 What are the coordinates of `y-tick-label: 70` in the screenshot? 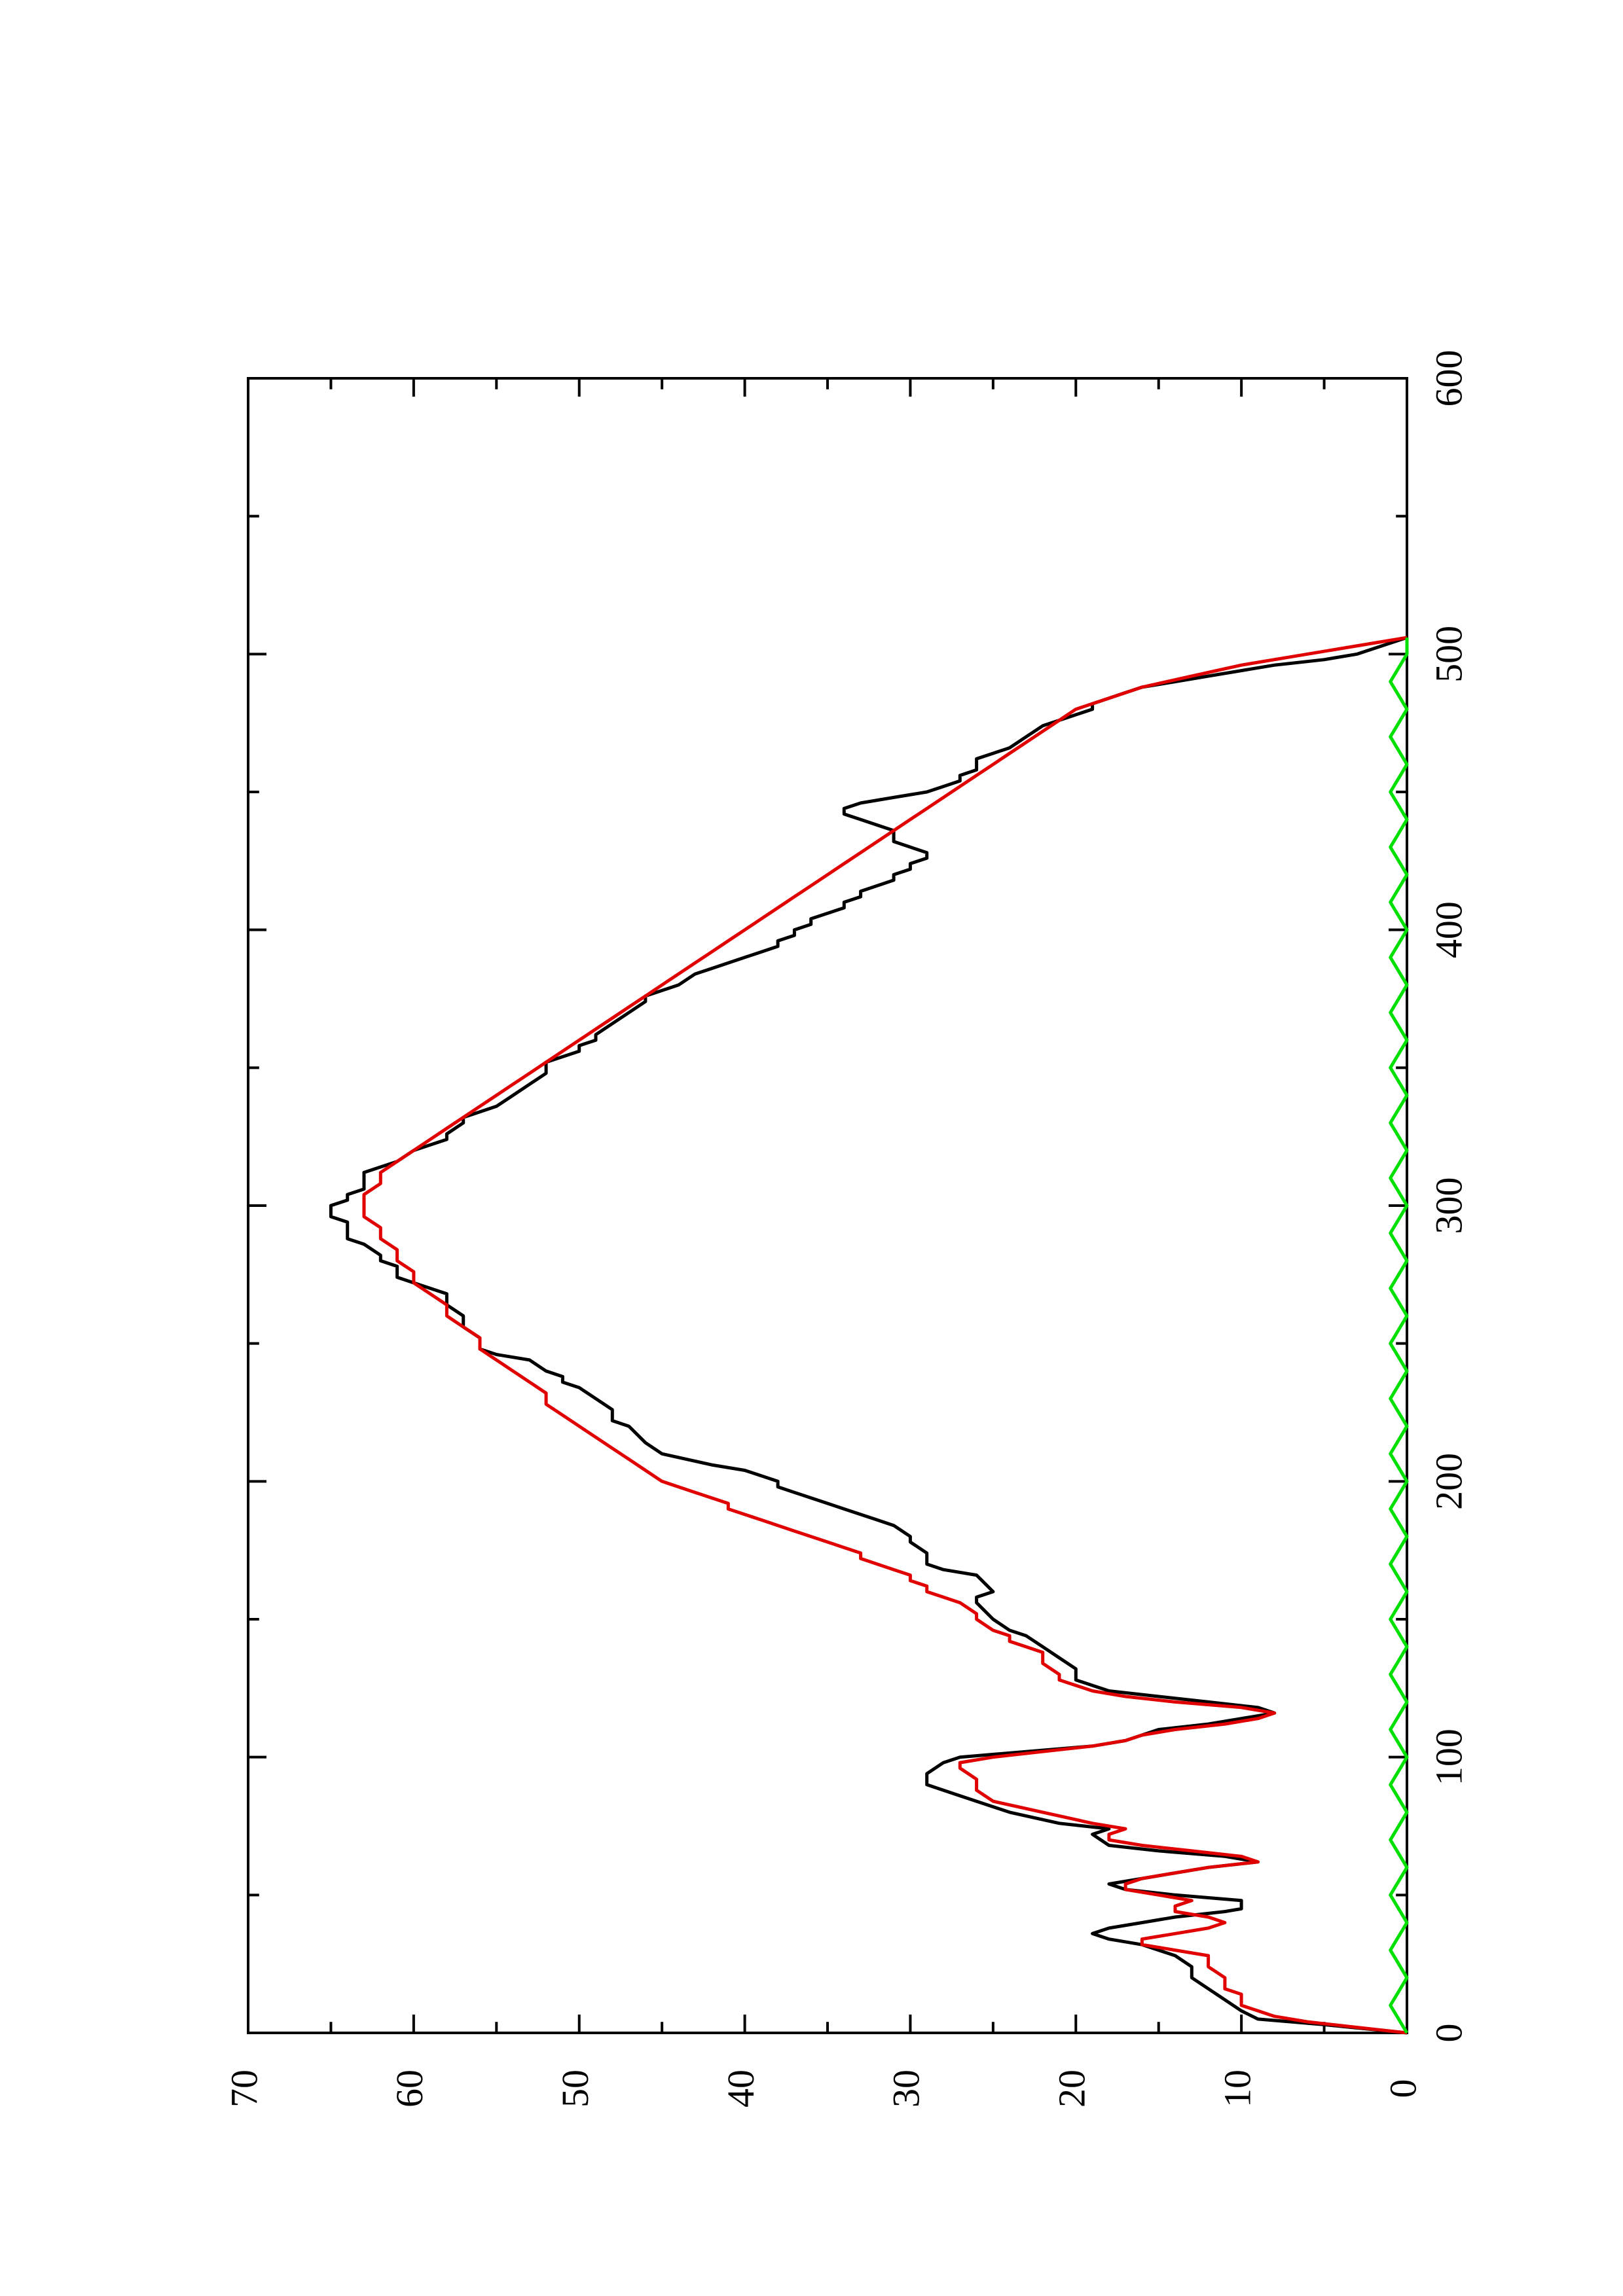 It's located at (244, 2089).